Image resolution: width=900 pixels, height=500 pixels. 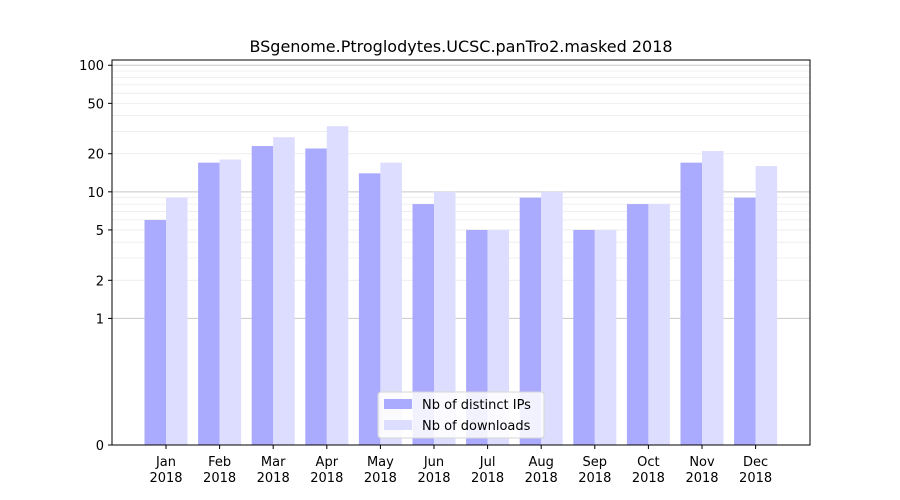 What do you see at coordinates (95, 104) in the screenshot?
I see `y-tick-label: 50` at bounding box center [95, 104].